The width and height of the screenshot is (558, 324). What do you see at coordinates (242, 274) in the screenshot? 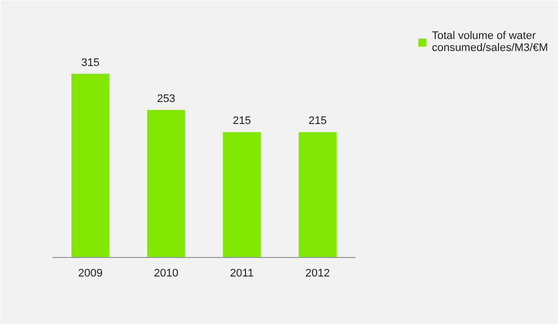
I see `x-tick-label: 2011` at bounding box center [242, 274].